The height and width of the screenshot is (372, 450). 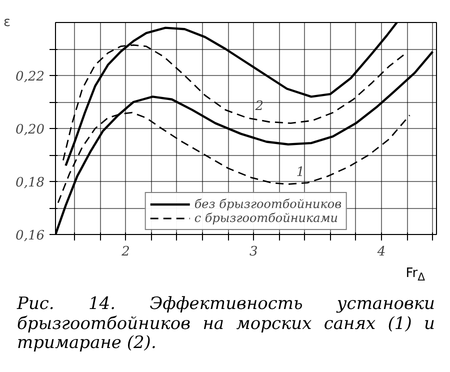 I want to click on x-axis-title: Fr$_{Δ}$, so click(x=415, y=275).